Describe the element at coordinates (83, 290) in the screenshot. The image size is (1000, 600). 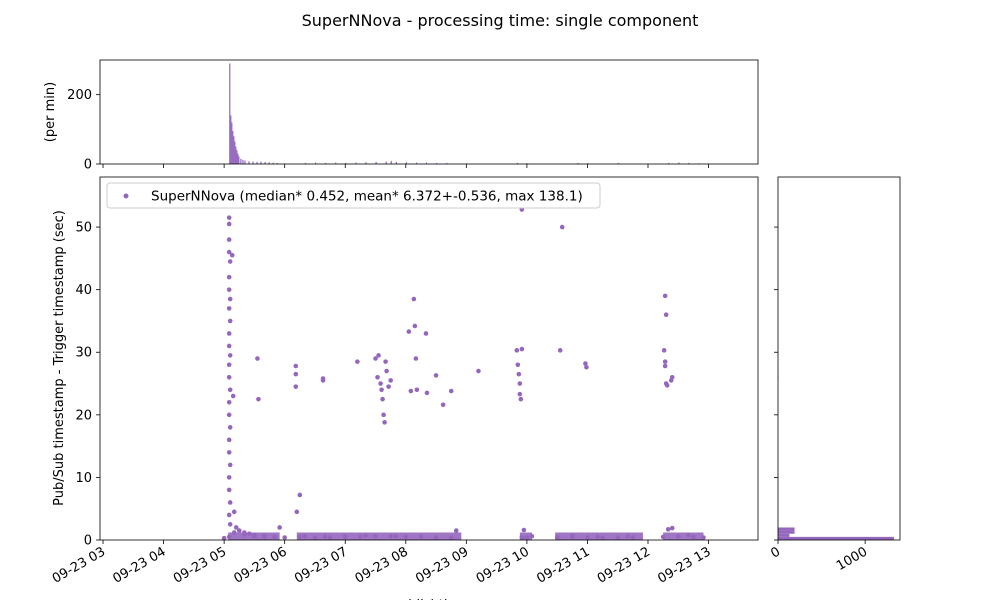
I see `latency-scatter-ytick-label: 40` at that location.